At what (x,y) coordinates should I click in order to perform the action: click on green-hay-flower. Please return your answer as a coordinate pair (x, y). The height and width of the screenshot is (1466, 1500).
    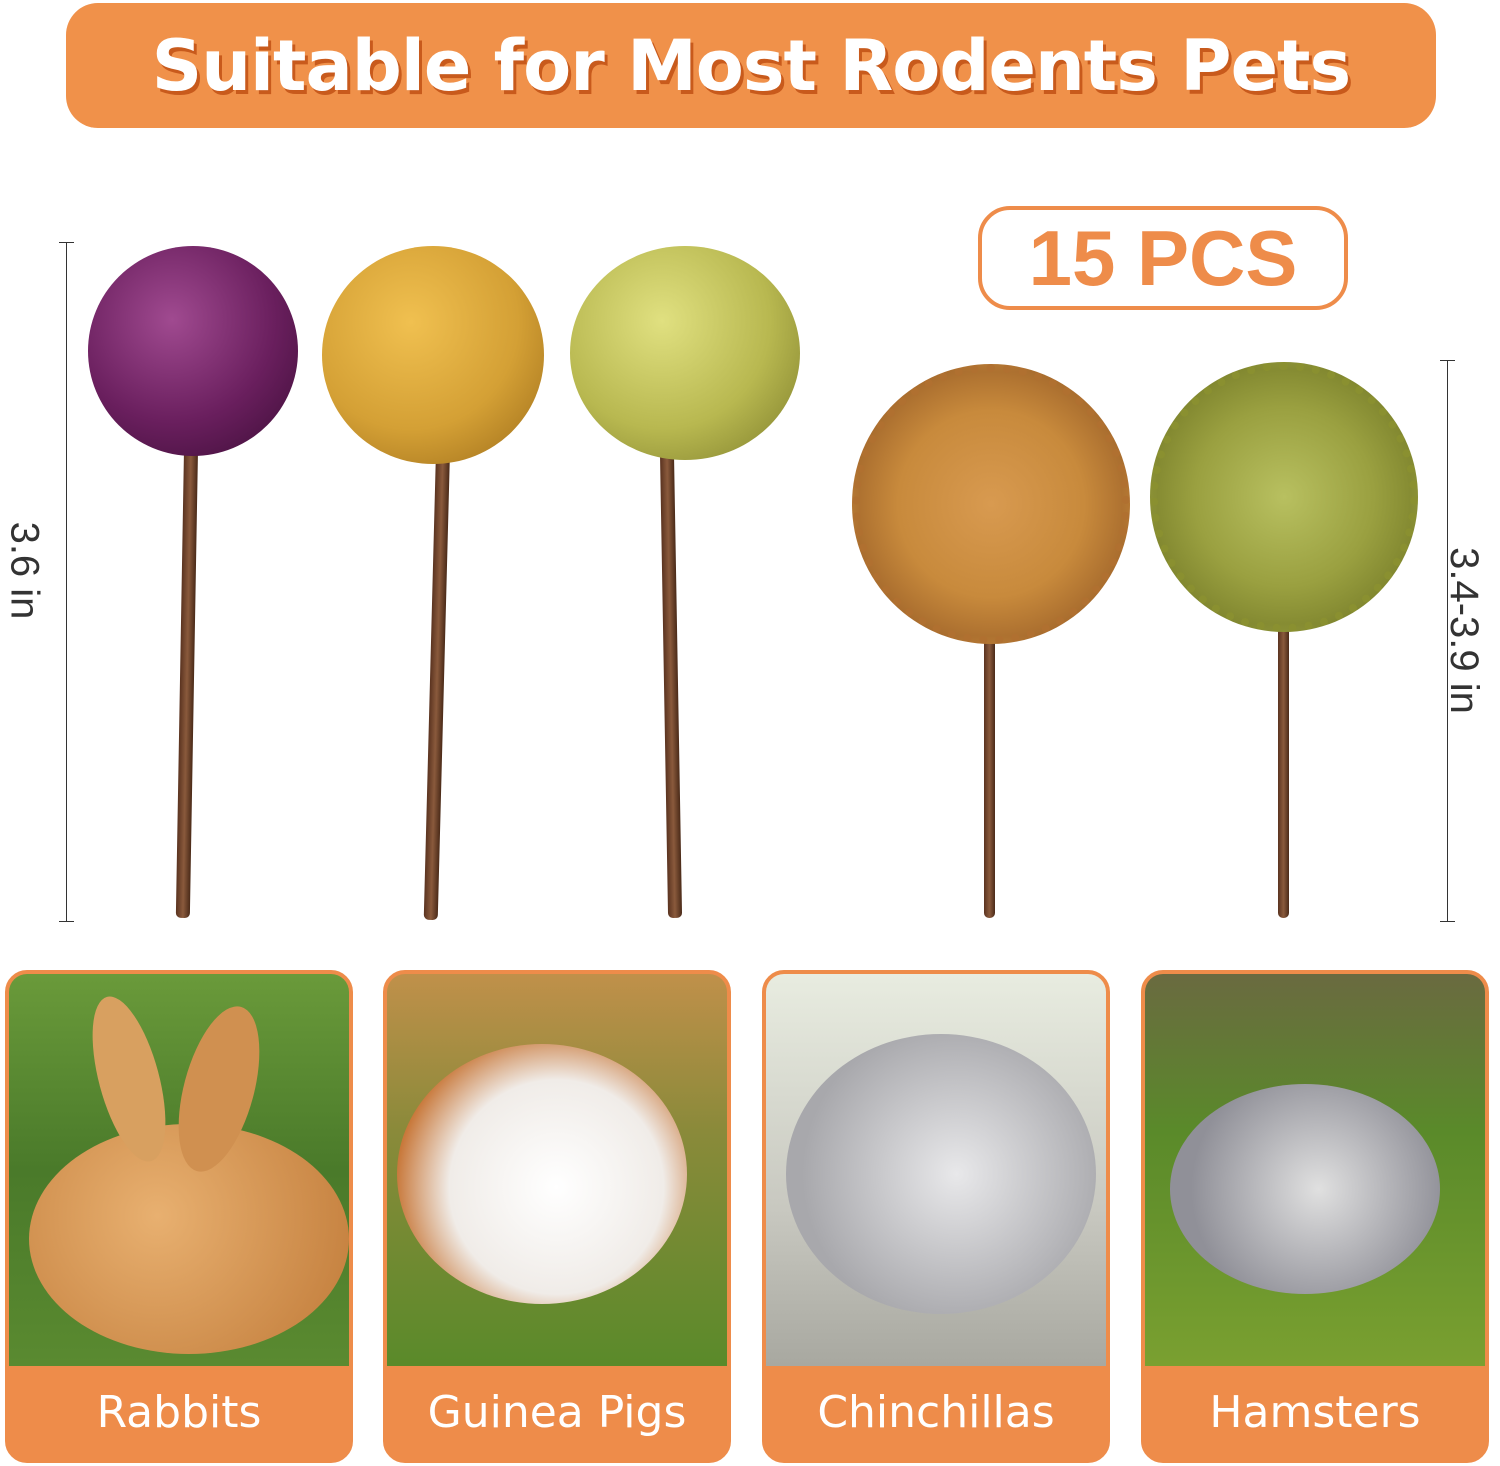
    Looking at the image, I should click on (1284, 497).